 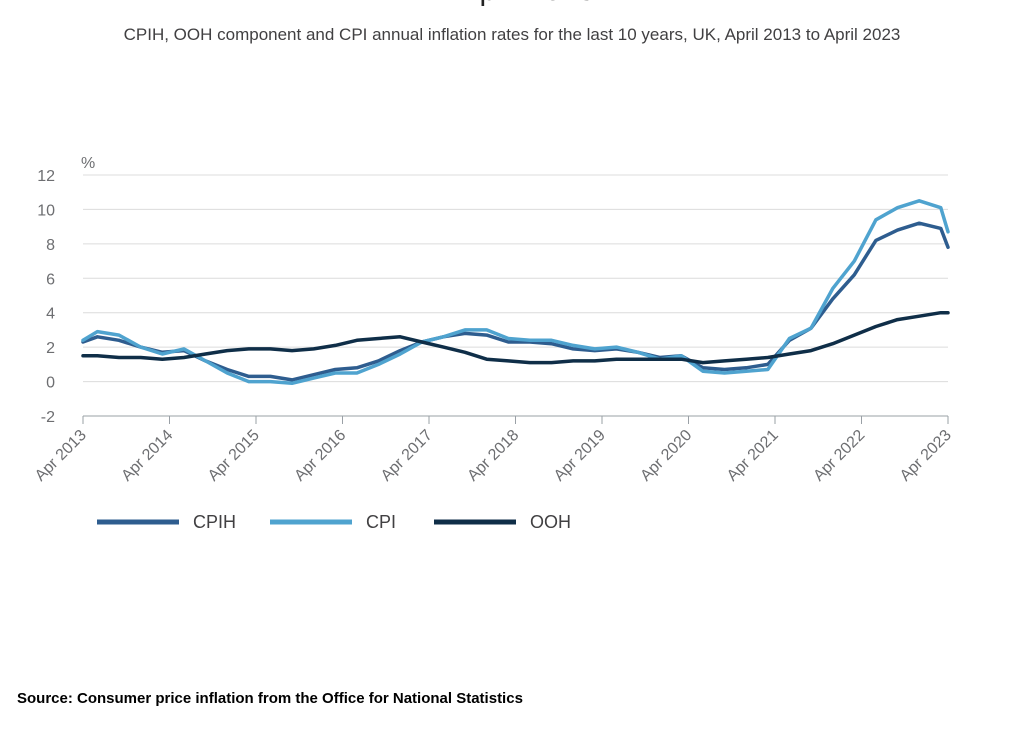 I want to click on x-tick-label: Apr 2022, so click(x=839, y=456).